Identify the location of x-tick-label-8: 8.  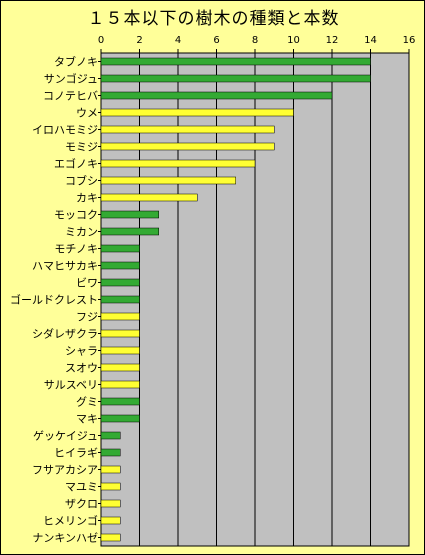
(255, 40).